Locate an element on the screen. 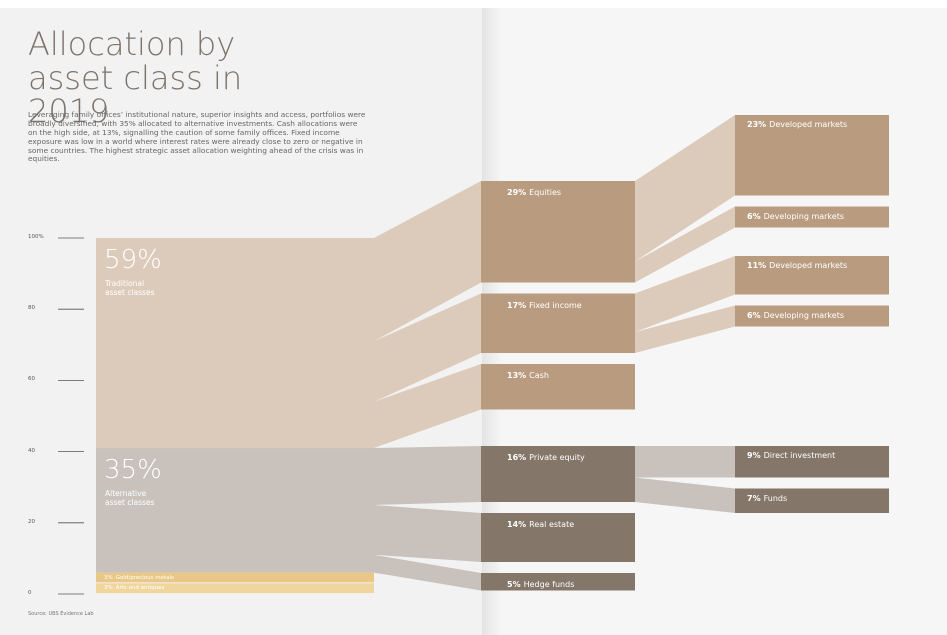  node-label: 9% Direct investment is located at coordinates (791, 455).